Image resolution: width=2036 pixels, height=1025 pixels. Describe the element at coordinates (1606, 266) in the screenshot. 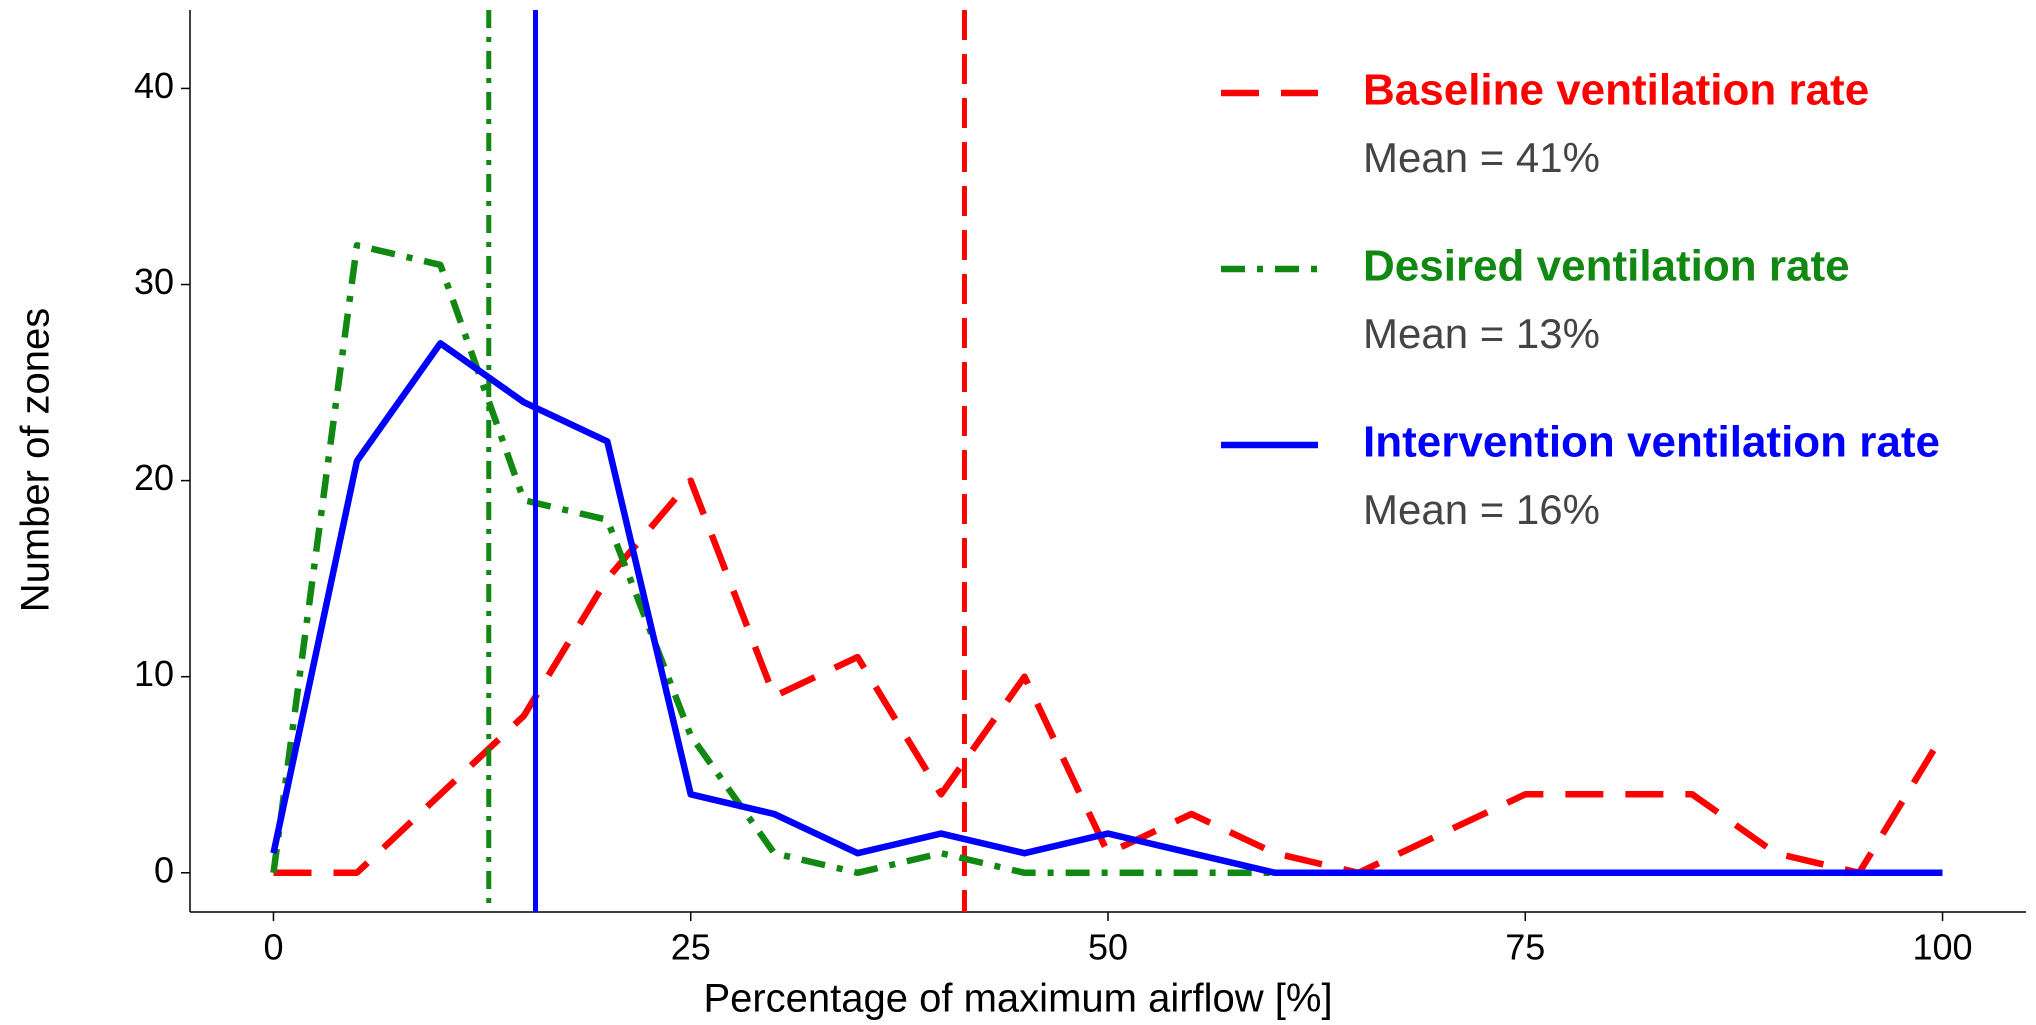

I see `legend-label: Desired ventilation rate` at that location.